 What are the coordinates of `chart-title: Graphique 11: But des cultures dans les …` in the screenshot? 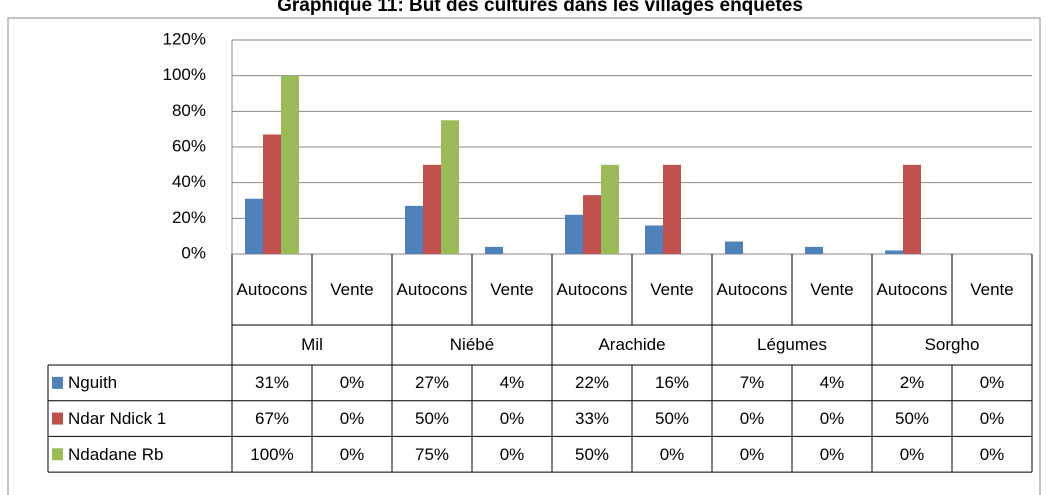 It's located at (540, 8).